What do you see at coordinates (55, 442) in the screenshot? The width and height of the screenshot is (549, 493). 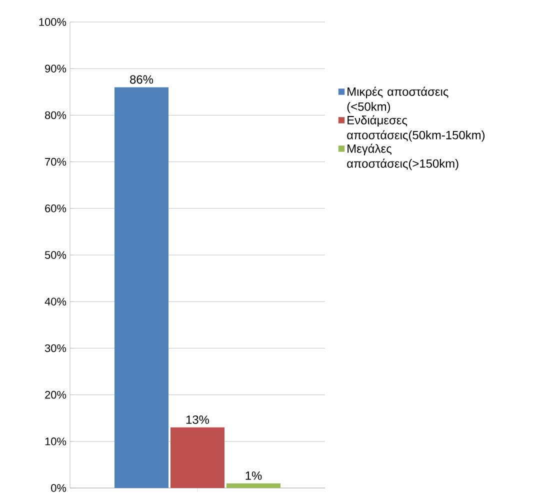 I see `y-tick-label: 10%` at bounding box center [55, 442].